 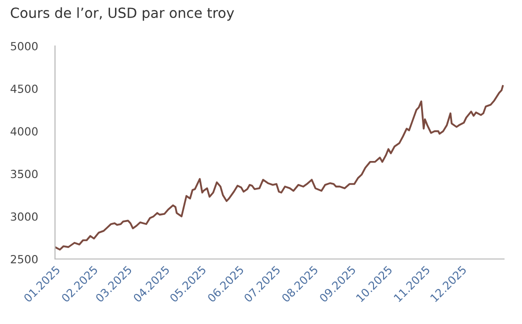 What do you see at coordinates (24, 216) in the screenshot?
I see `y-tick-label: 3000` at bounding box center [24, 216].